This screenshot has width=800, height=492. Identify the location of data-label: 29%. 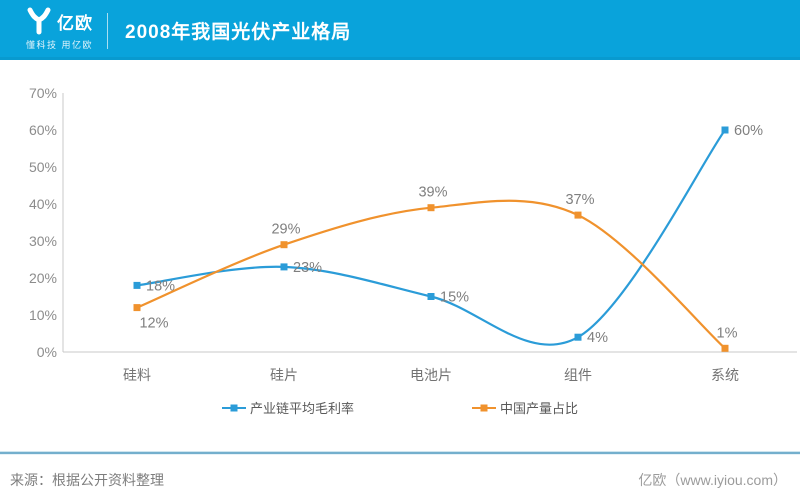
(285, 230).